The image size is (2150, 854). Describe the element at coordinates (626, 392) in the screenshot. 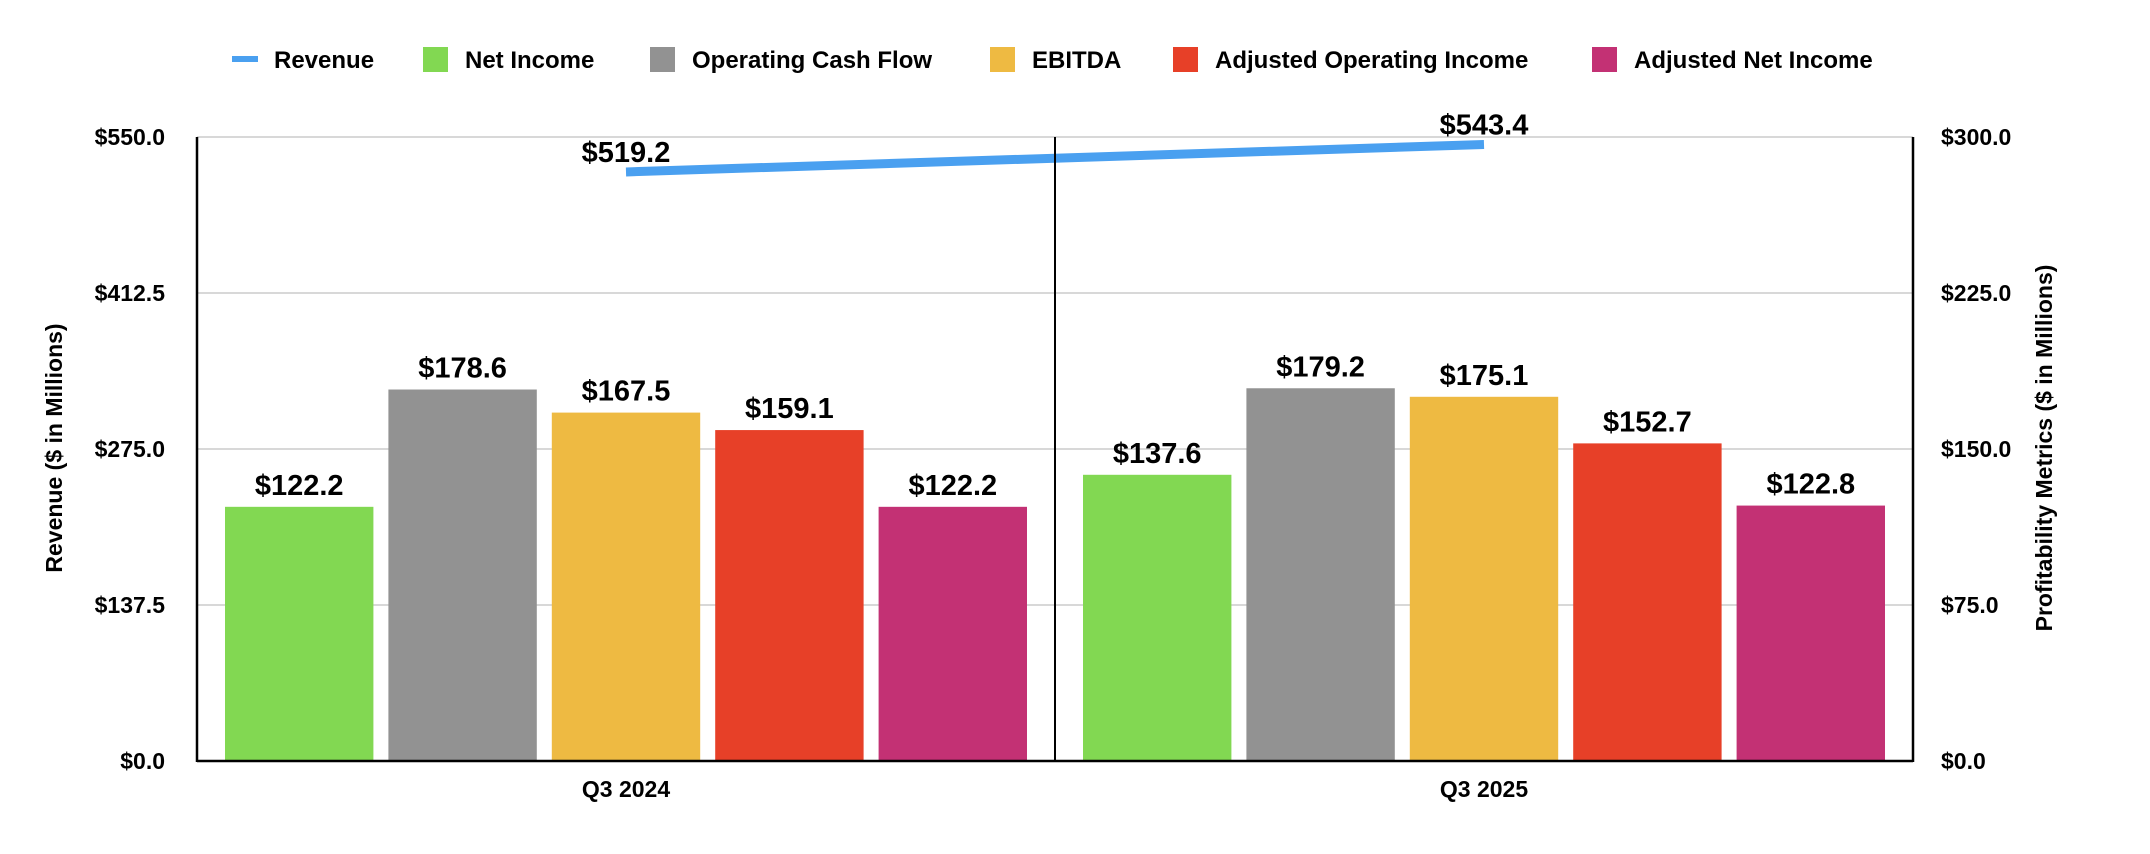

I see `bar-value-label: $167.5` at that location.